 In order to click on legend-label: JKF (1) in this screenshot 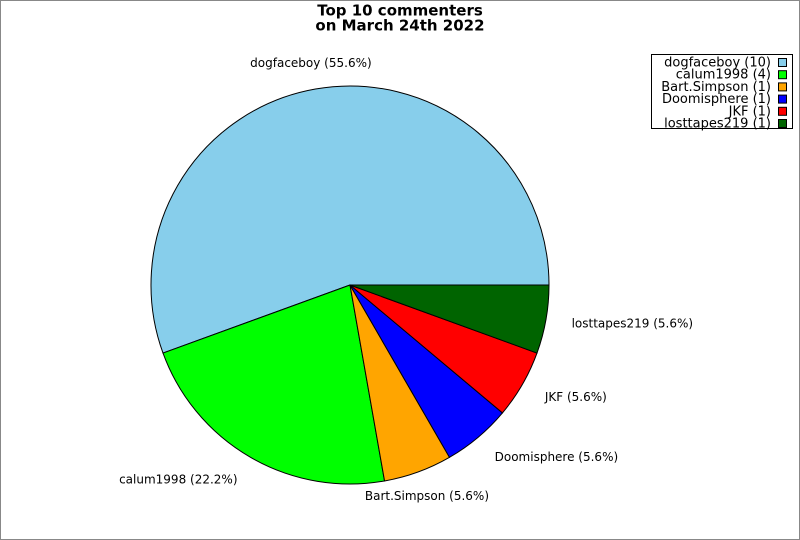, I will do `click(749, 111)`.